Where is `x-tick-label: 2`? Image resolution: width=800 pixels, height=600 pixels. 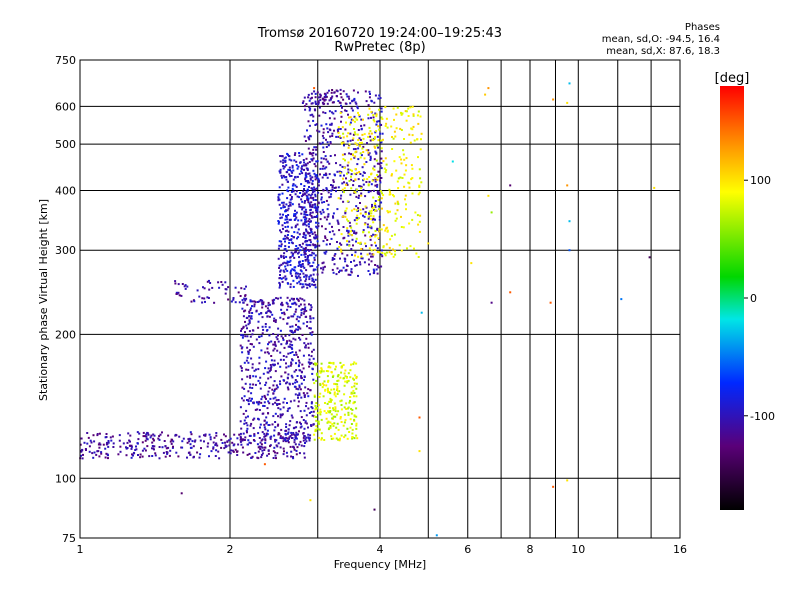
x-tick-label: 2 is located at coordinates (230, 549).